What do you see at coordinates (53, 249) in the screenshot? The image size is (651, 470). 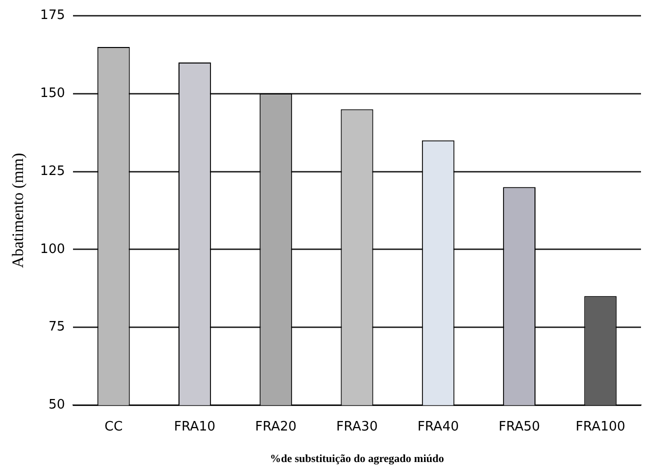 I see `y-tick-label: 100` at bounding box center [53, 249].